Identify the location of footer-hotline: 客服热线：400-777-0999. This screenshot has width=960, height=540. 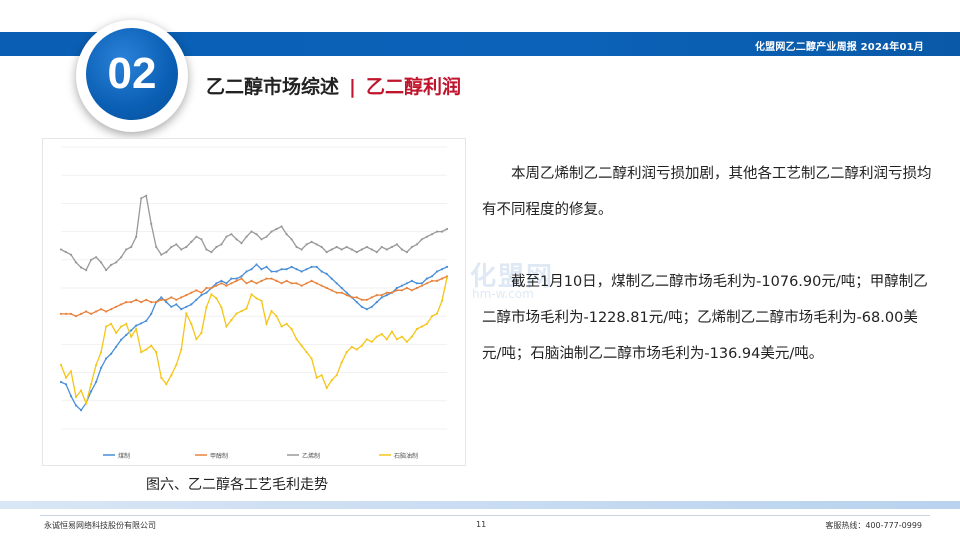
(873, 525).